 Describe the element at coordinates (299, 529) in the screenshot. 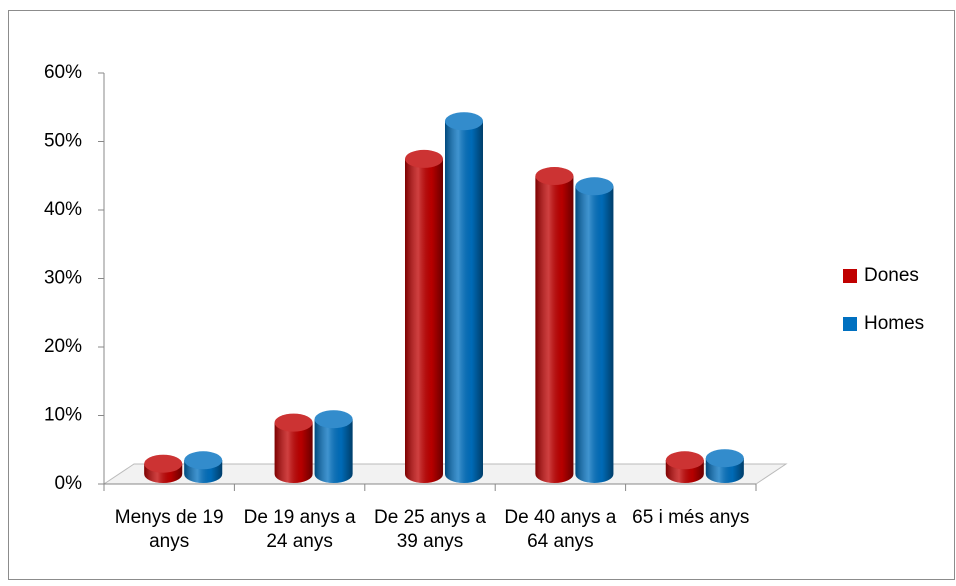

I see `x-tick-label: De 19 anys a 24 anys` at that location.